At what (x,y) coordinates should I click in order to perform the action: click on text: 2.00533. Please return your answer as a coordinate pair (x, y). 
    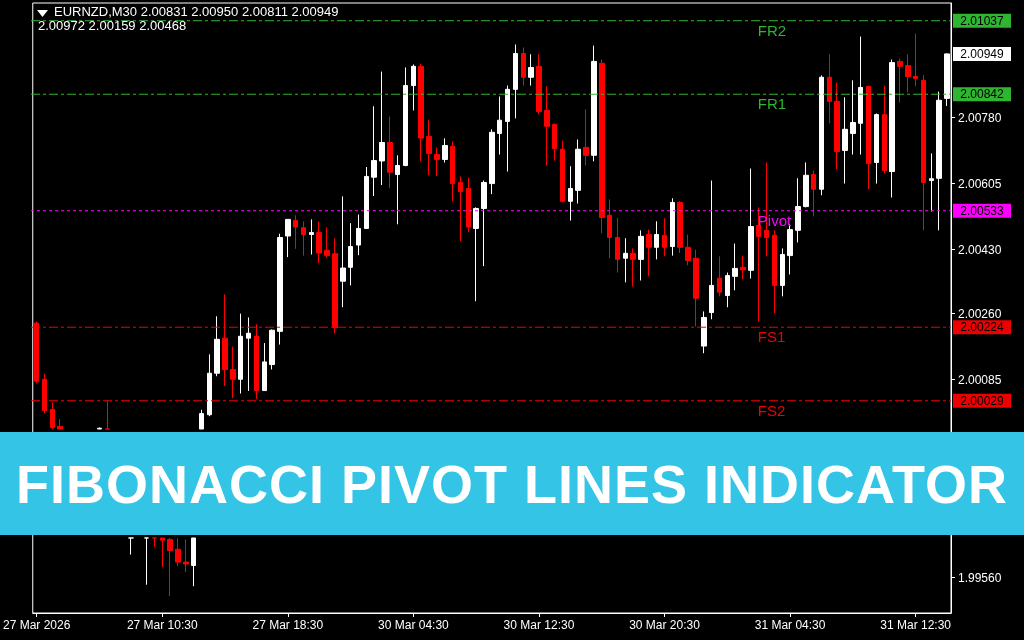
    Looking at the image, I should click on (982, 210).